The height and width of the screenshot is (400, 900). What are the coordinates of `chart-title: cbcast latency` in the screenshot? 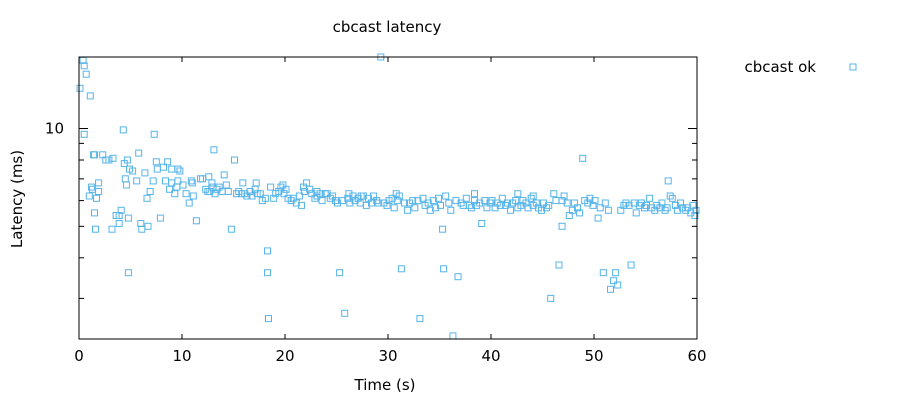 It's located at (387, 27).